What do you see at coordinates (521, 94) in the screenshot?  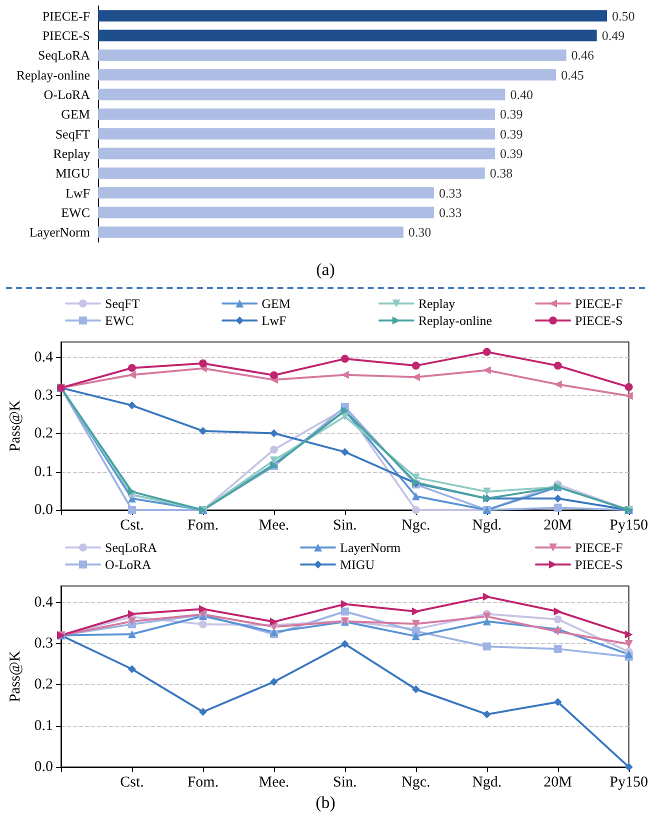 I see `data-label: 0.40` at bounding box center [521, 94].